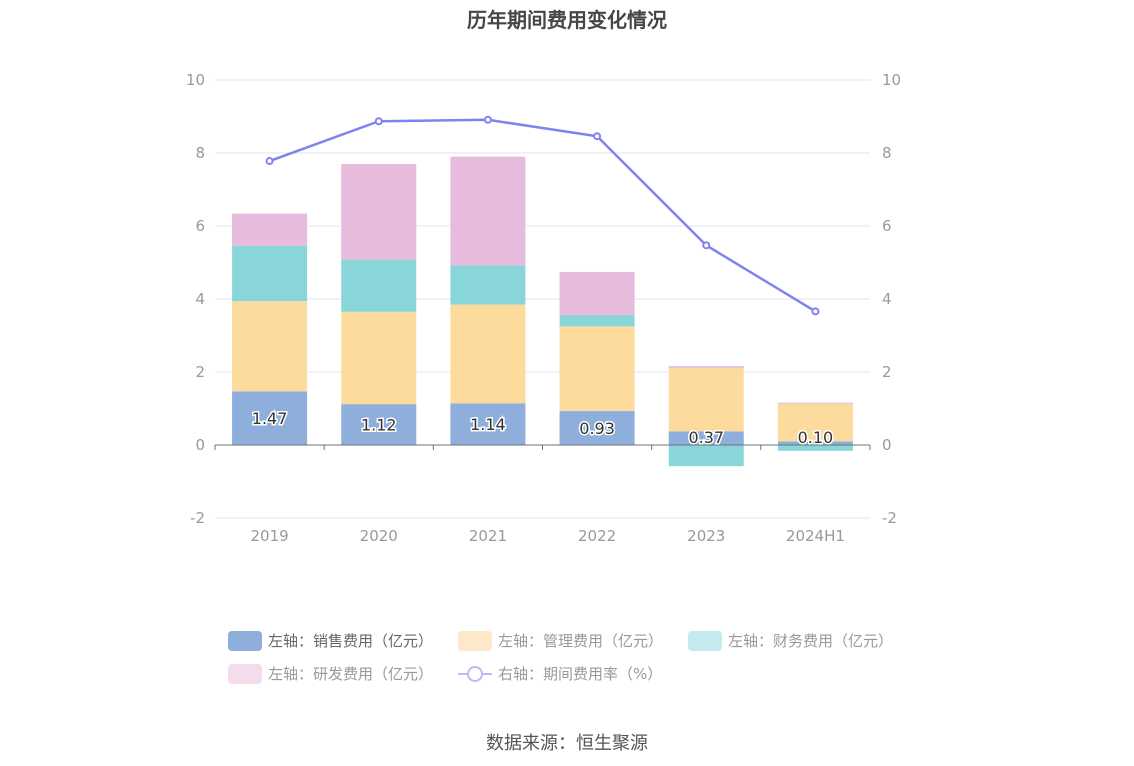 This screenshot has width=1134, height=766. Describe the element at coordinates (705, 640) in the screenshot. I see `legend-swatch-finance` at that location.